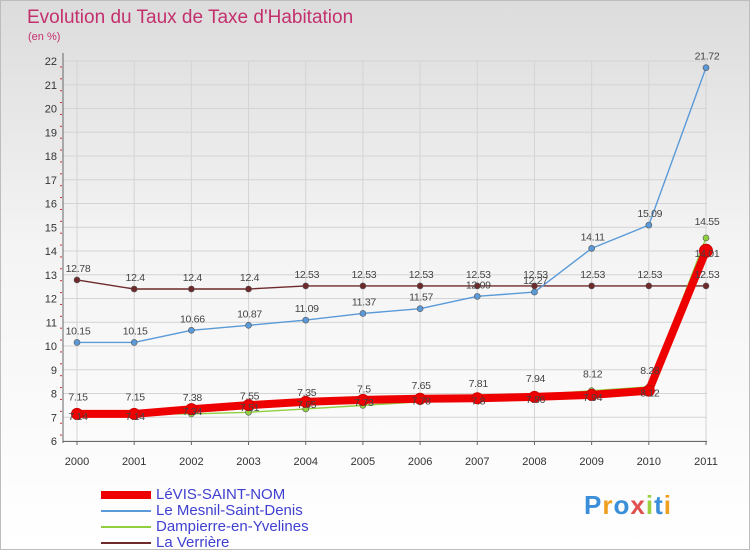 Image resolution: width=750 pixels, height=553 pixels. What do you see at coordinates (593, 237) in the screenshot?
I see `data-label-mesnil: 14.11` at bounding box center [593, 237].